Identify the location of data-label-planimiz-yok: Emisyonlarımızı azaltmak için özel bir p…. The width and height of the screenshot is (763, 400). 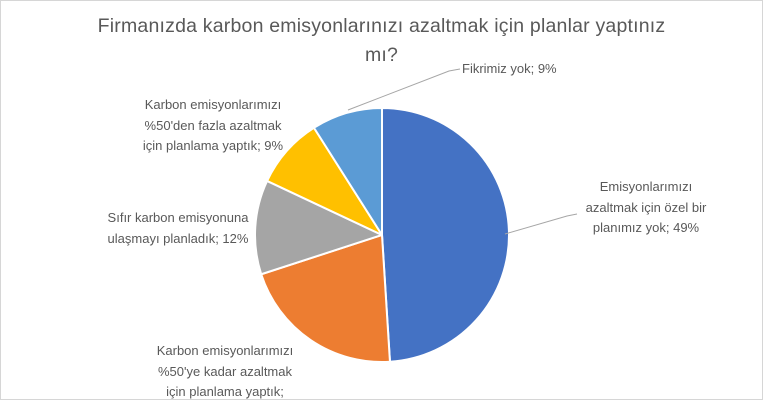
(646, 208).